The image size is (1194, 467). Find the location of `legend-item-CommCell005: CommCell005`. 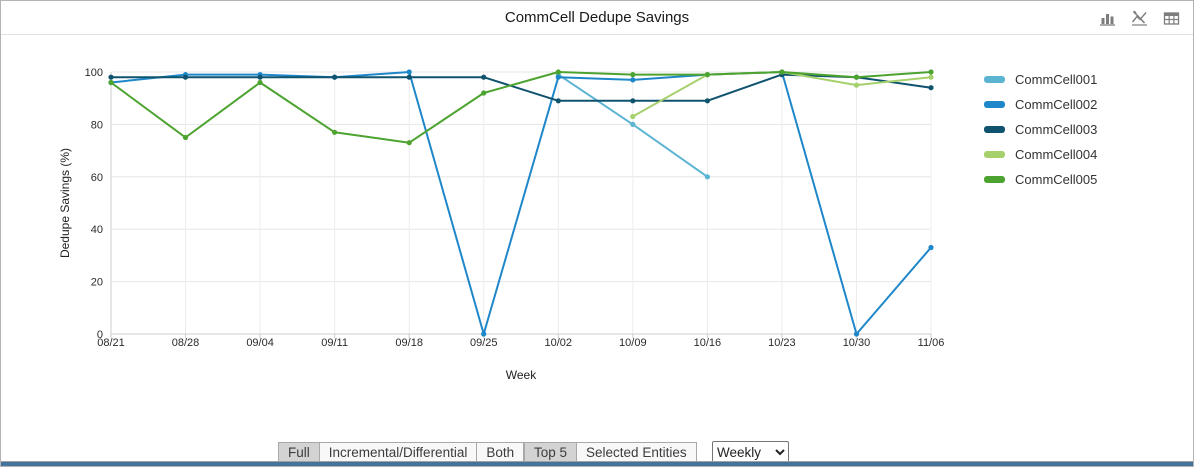

legend-item-CommCell005: CommCell005 is located at coordinates (1040, 179).